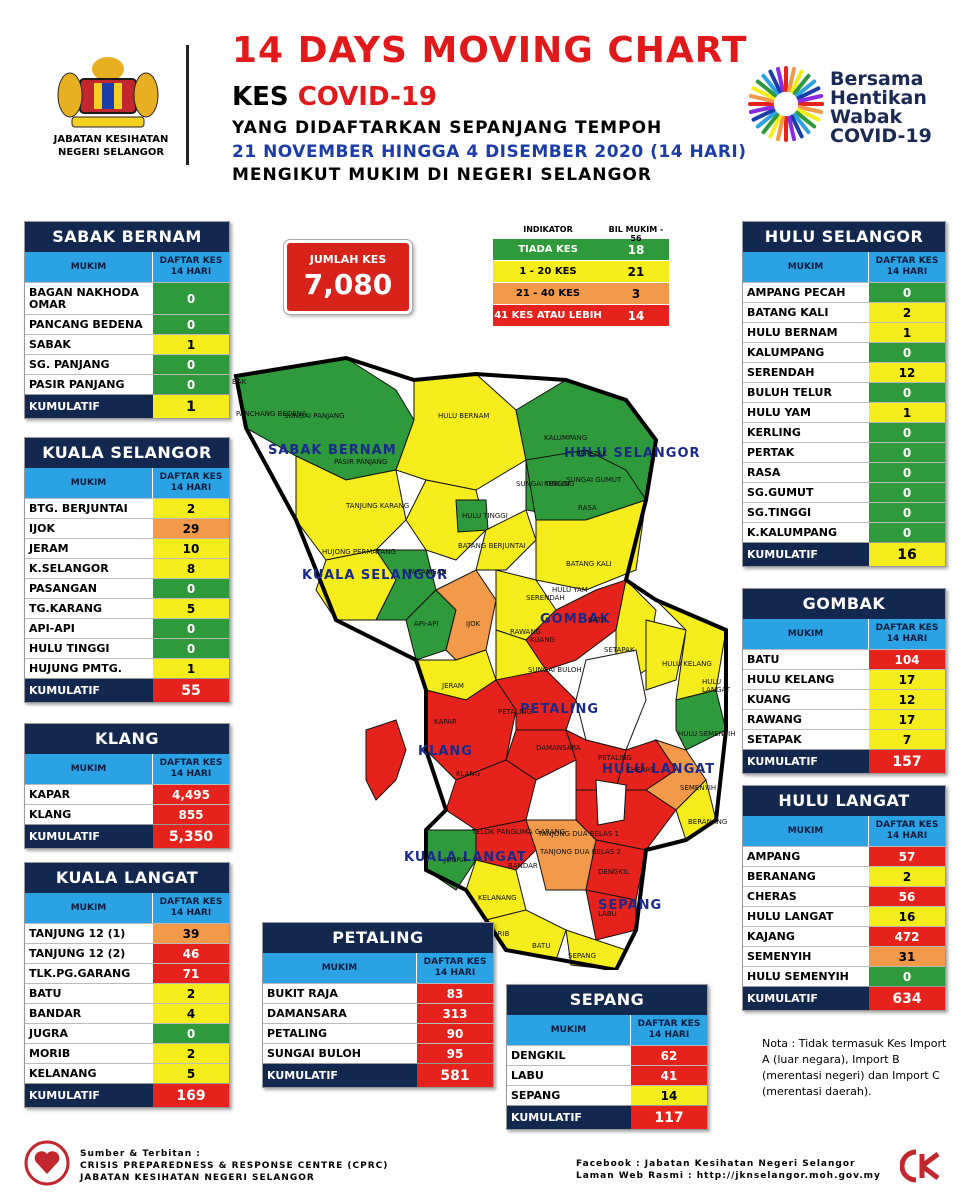 This screenshot has height=1200, width=964. Describe the element at coordinates (632, 453) in the screenshot. I see `map-label-hulu-selangor: HULU SELANGOR` at that location.